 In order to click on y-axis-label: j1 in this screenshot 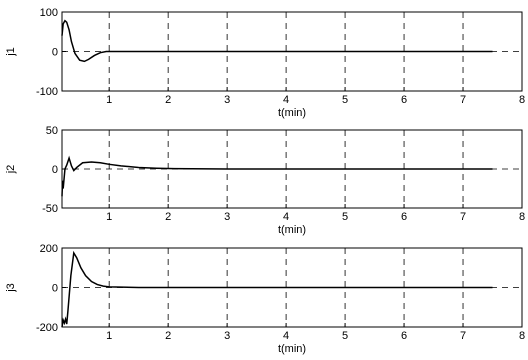, I will do `click(11, 52)`.